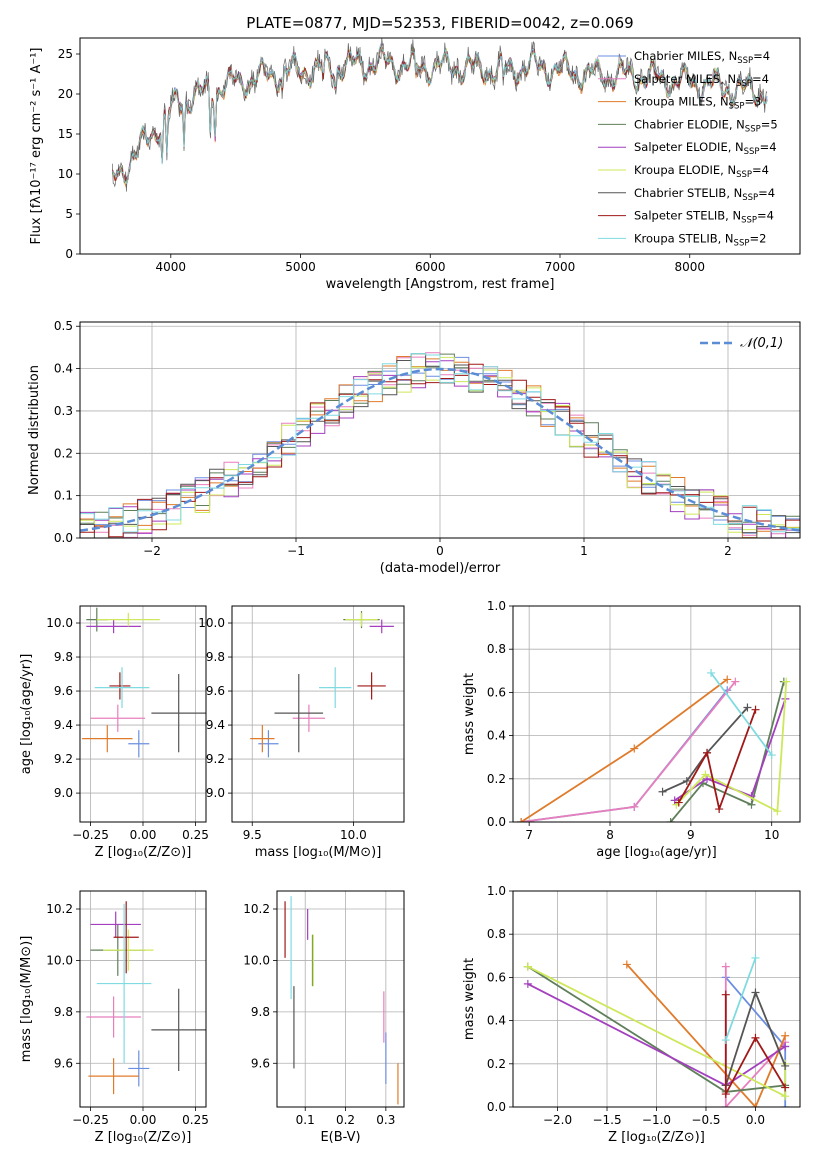 The height and width of the screenshot is (1170, 819). I want to click on x-tick-label: −1.5, so click(606, 1120).